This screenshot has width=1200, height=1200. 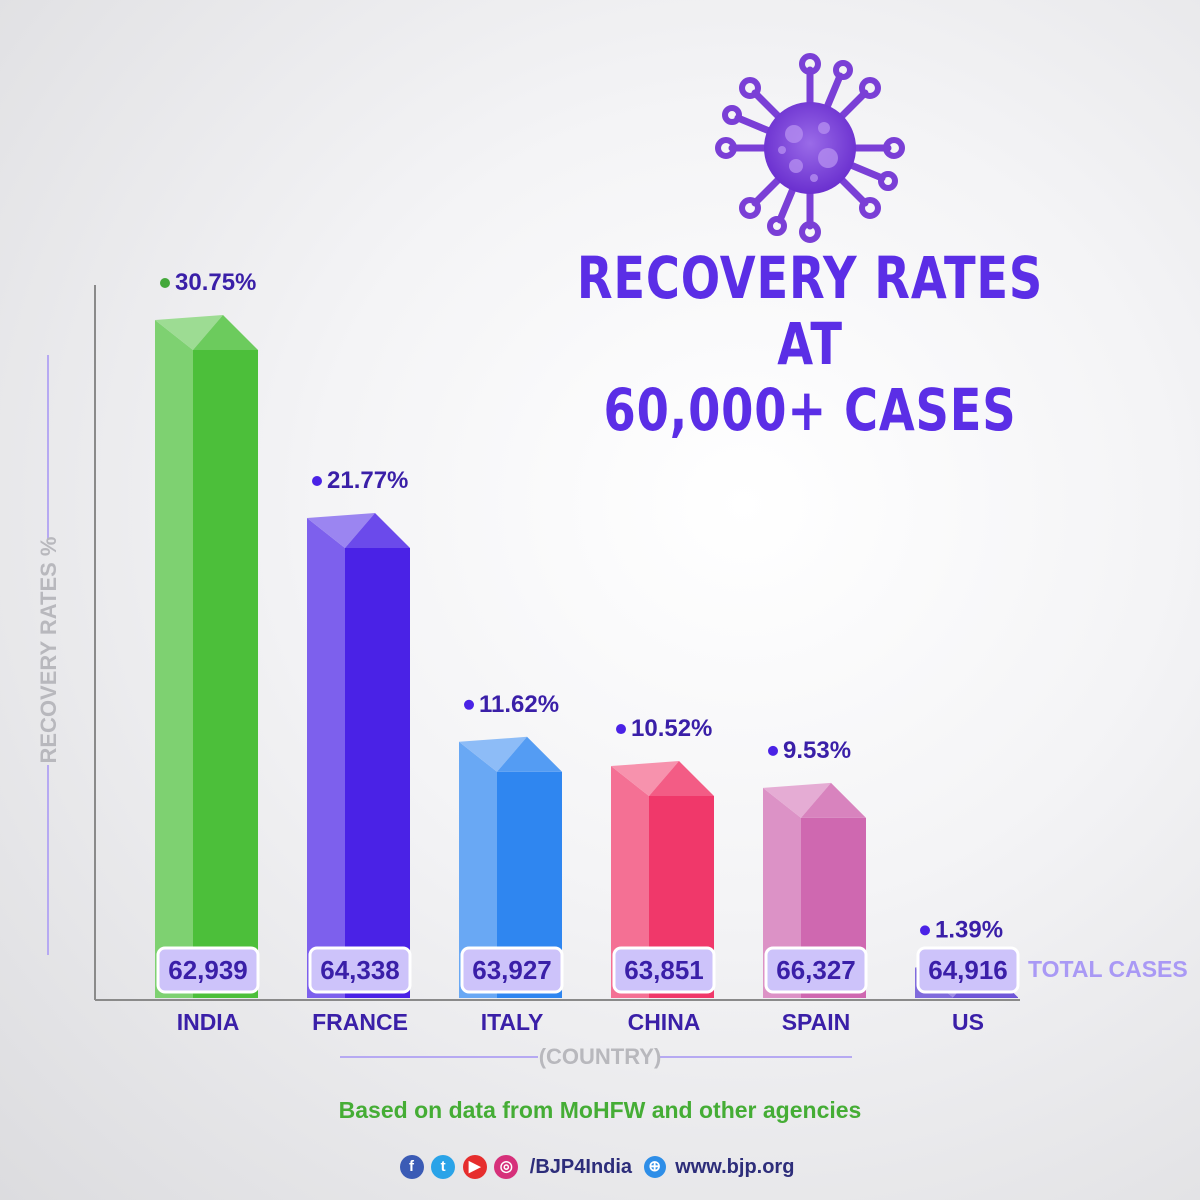 I want to click on website-link: www.bjp.org, so click(x=735, y=1166).